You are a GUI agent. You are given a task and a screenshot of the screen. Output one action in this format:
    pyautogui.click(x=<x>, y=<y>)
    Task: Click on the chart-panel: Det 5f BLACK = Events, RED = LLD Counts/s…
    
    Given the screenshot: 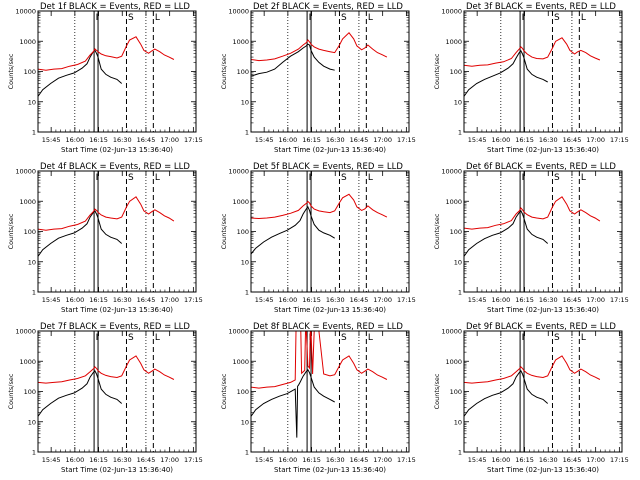 What is the action you would take?
    pyautogui.click(x=318, y=238)
    